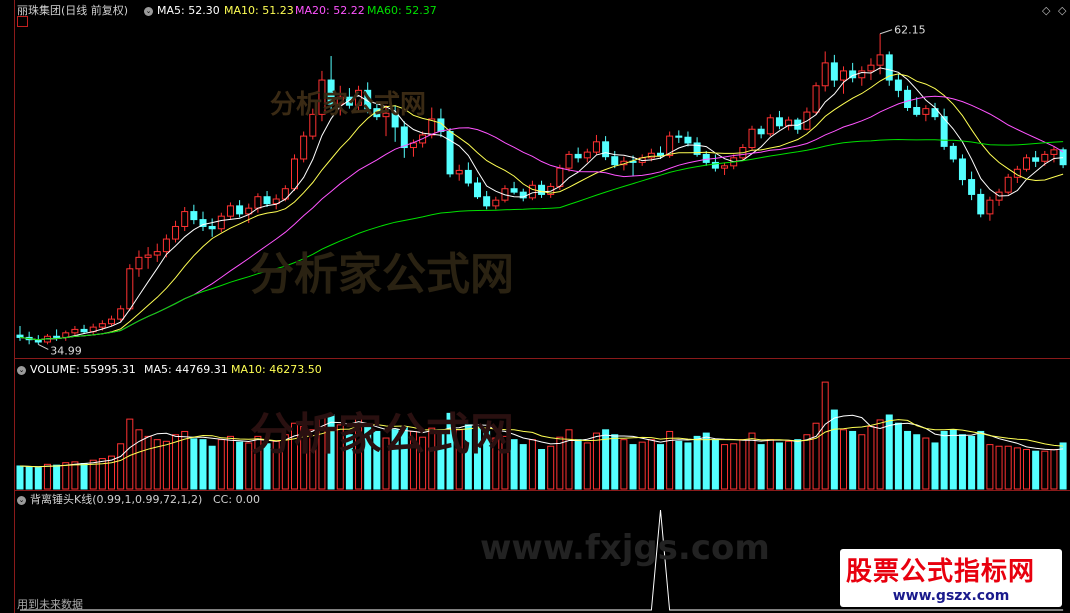  I want to click on price-panel-divider, so click(542, 358).